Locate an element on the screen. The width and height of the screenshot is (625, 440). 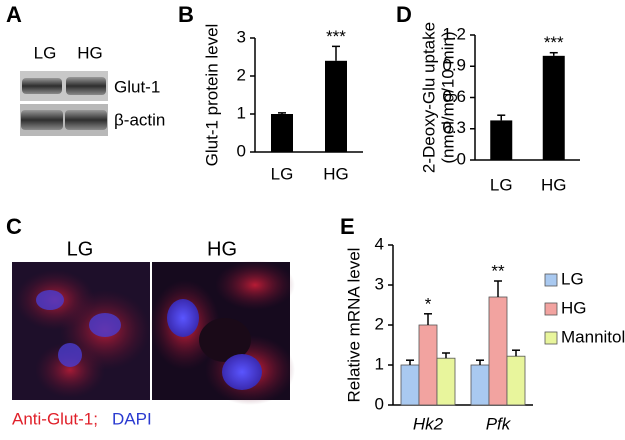
y-tick-label: 0.3 is located at coordinates (454, 127).